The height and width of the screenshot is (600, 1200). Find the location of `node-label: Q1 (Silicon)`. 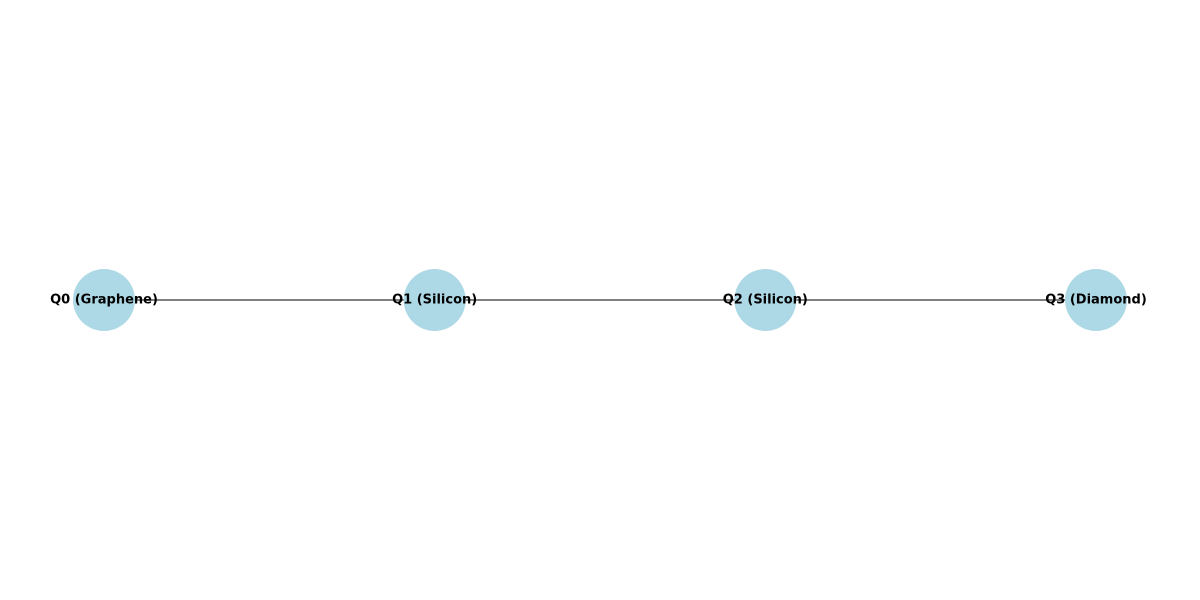

node-label: Q1 (Silicon) is located at coordinates (434, 300).